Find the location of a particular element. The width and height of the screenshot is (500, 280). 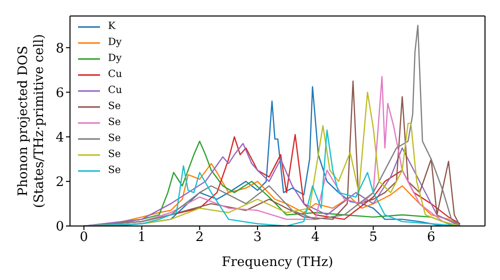

x-tick-label: 5 is located at coordinates (373, 238).